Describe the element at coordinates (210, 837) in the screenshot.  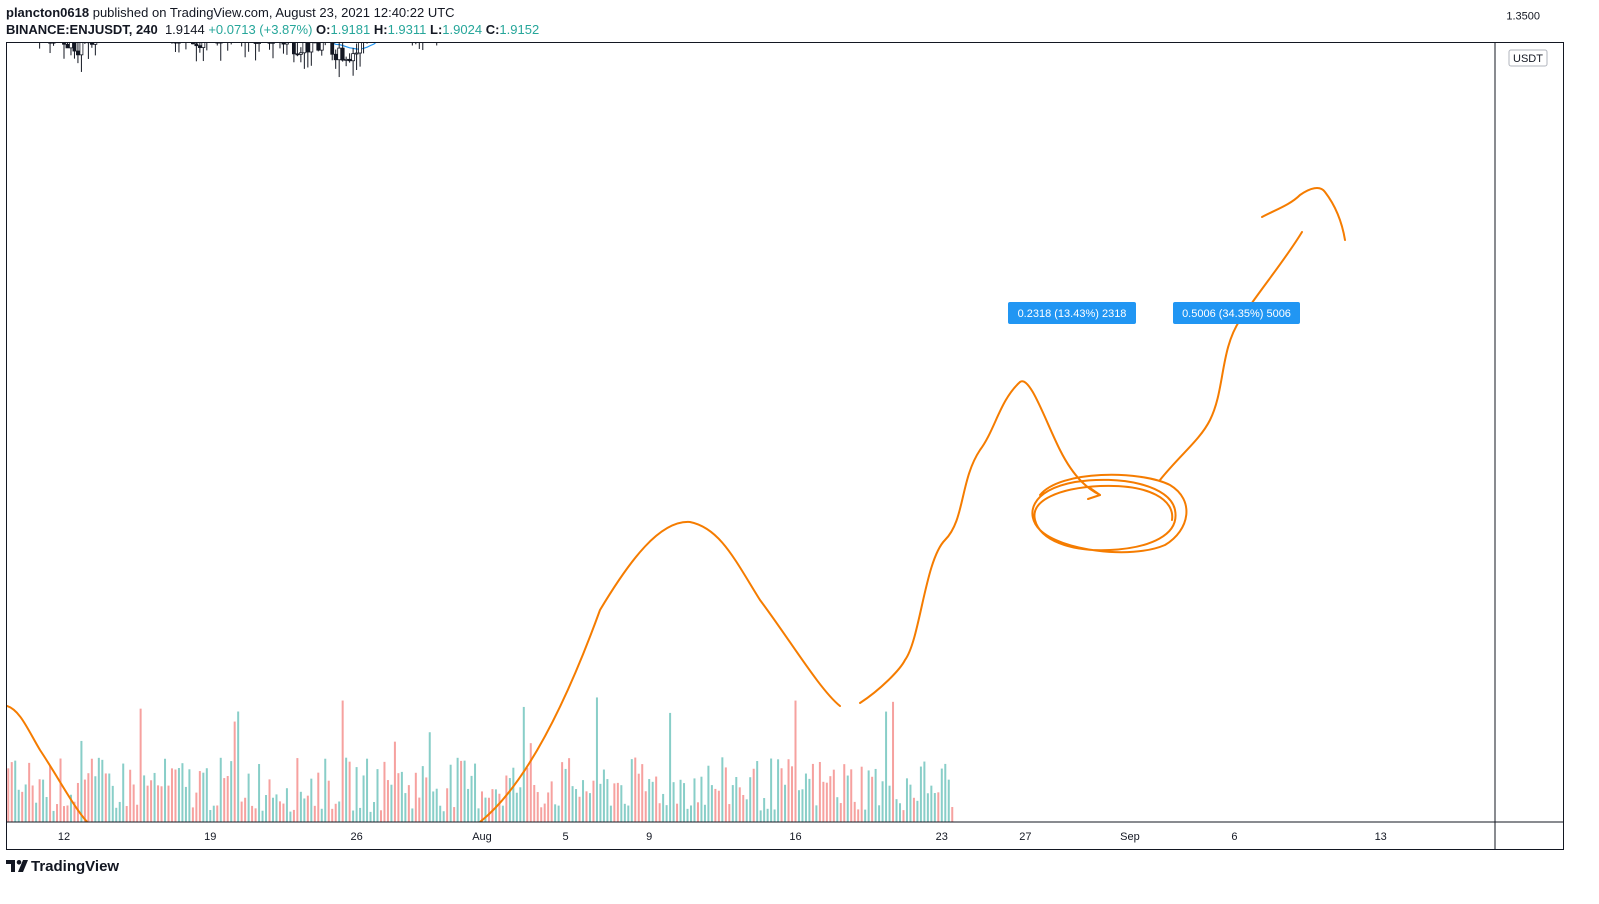
I see `time-tick-label: 19` at that location.